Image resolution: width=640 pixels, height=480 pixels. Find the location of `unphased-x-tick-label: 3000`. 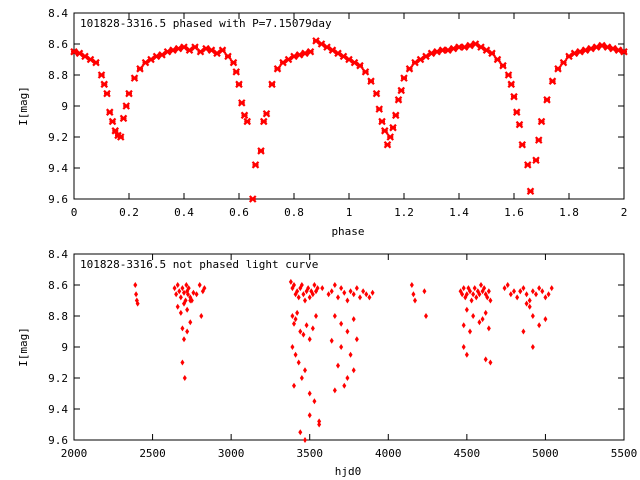

unphased-x-tick-label: 3000 is located at coordinates (231, 453).